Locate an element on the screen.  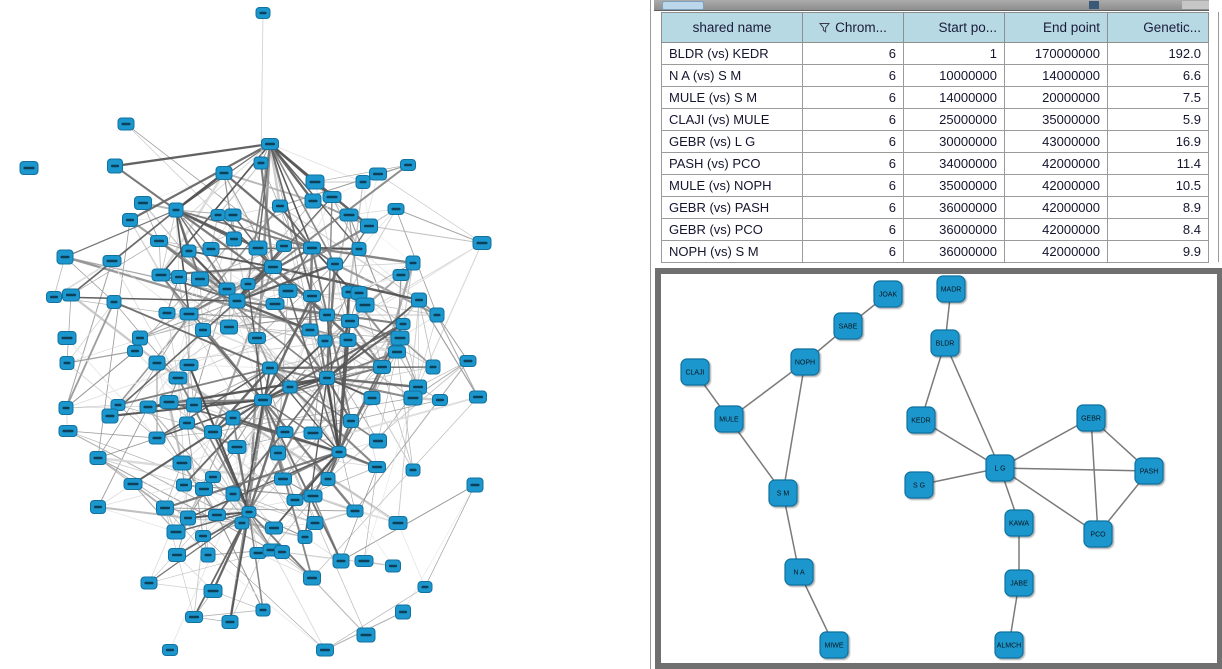
table-row: GEBR (vs) L G 6 30000000 43000000 16.9 is located at coordinates (935, 141).